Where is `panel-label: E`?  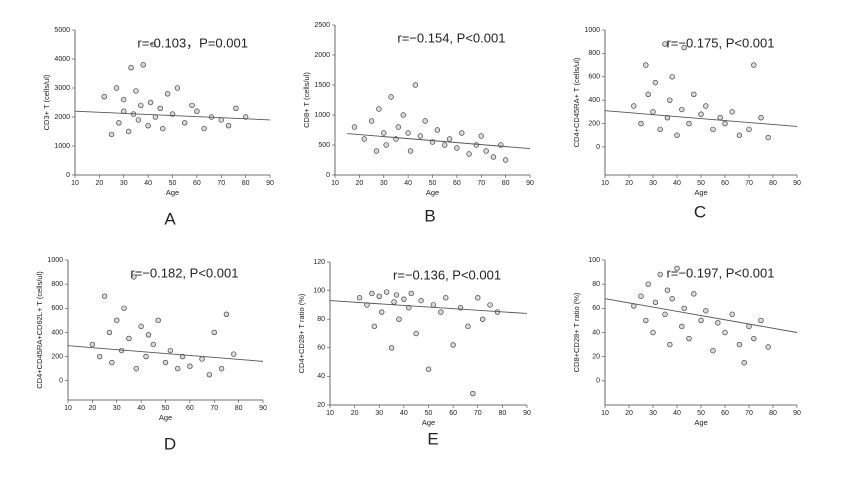
panel-label: E is located at coordinates (432, 438).